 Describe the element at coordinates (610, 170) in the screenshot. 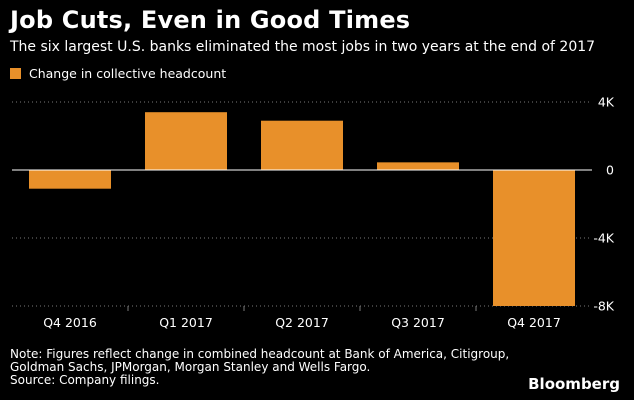

I see `y-tick-label: 0` at that location.